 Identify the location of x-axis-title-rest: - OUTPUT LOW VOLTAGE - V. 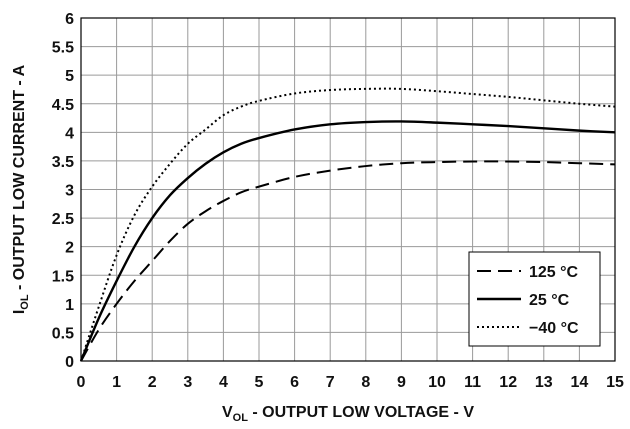
(361, 412).